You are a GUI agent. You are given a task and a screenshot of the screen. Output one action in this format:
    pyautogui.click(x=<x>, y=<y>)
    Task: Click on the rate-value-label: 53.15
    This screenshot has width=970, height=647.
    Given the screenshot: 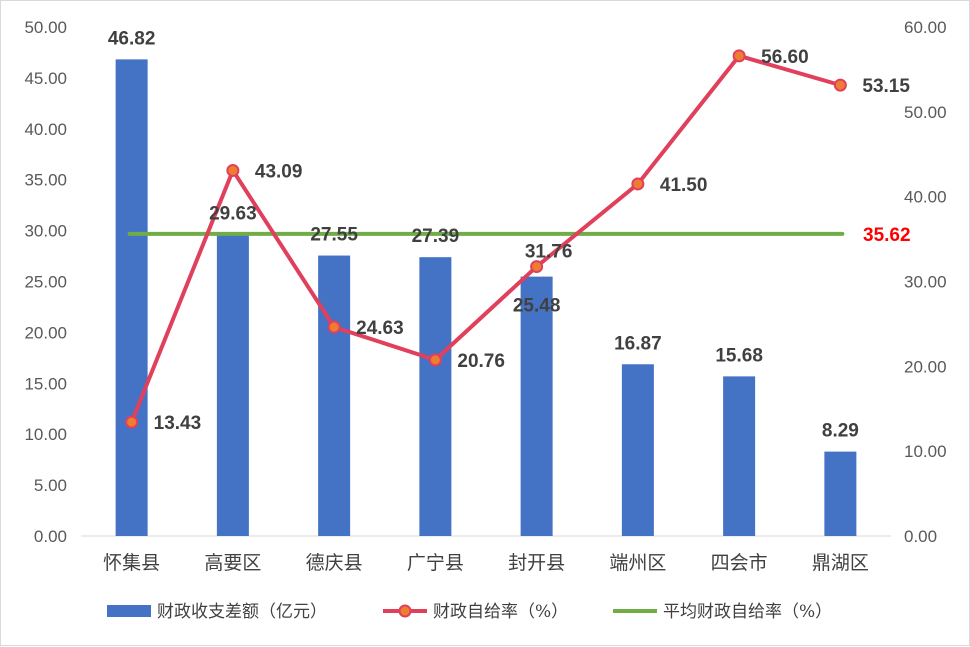 What is the action you would take?
    pyautogui.click(x=886, y=86)
    